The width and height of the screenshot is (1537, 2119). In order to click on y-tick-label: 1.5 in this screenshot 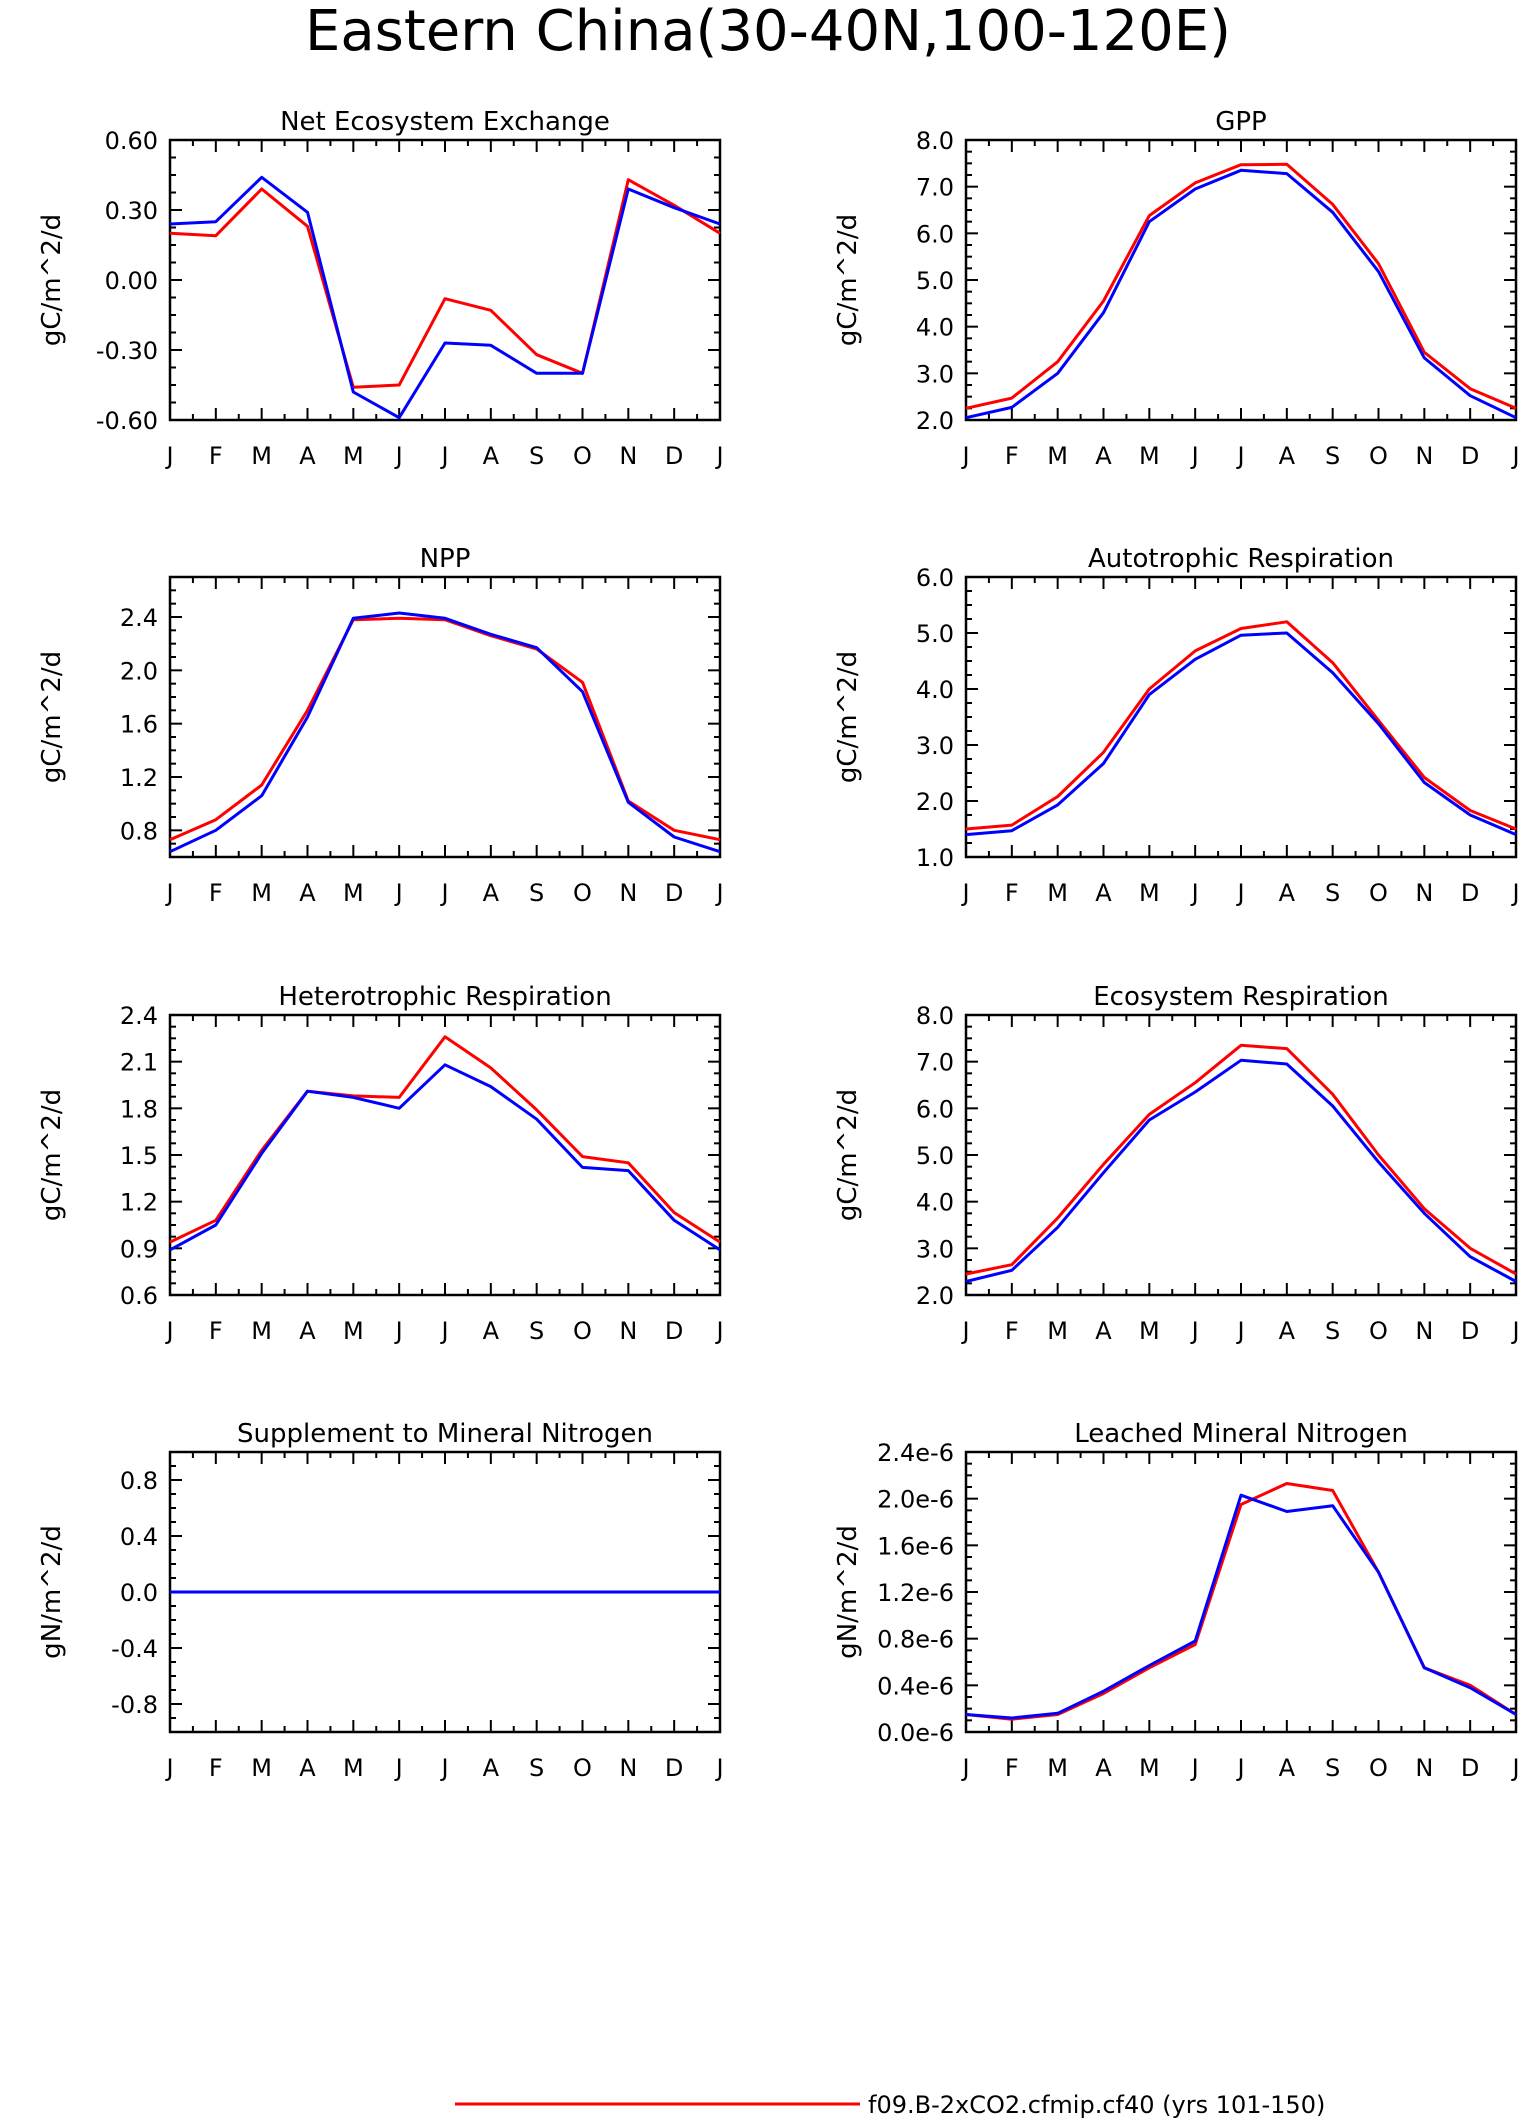, I will do `click(139, 1156)`.